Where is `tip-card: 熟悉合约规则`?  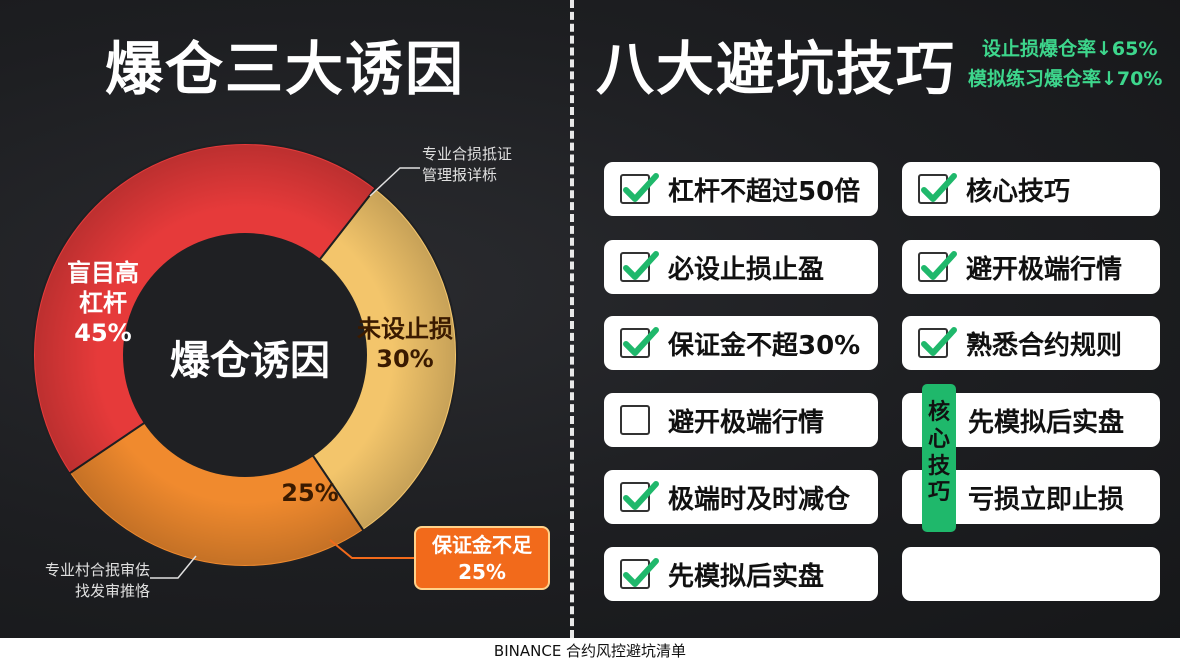 tip-card: 熟悉合约规则 is located at coordinates (1031, 343).